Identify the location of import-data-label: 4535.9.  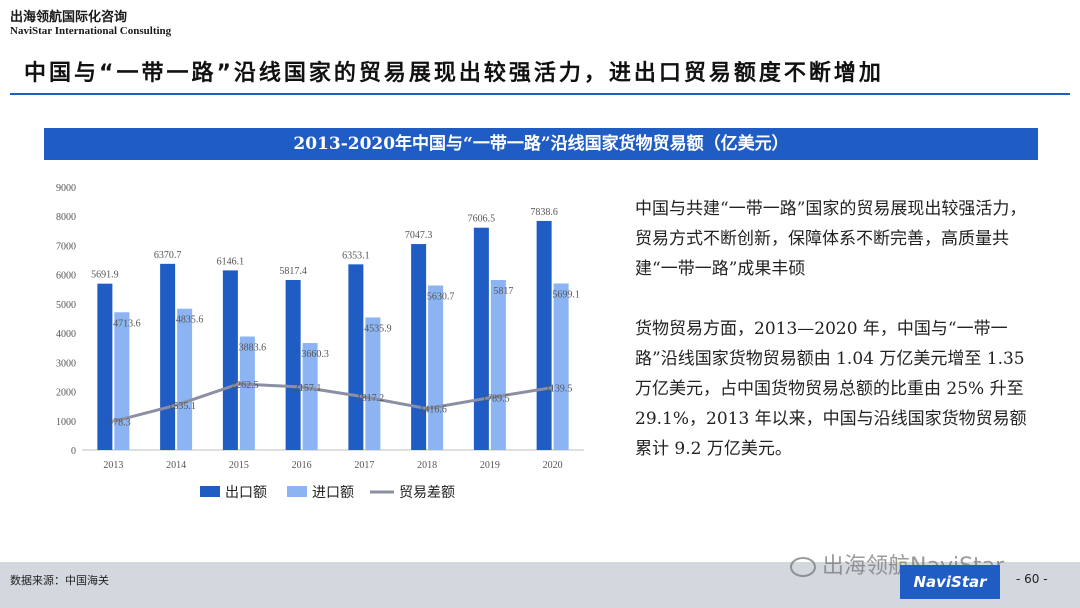
(378, 328).